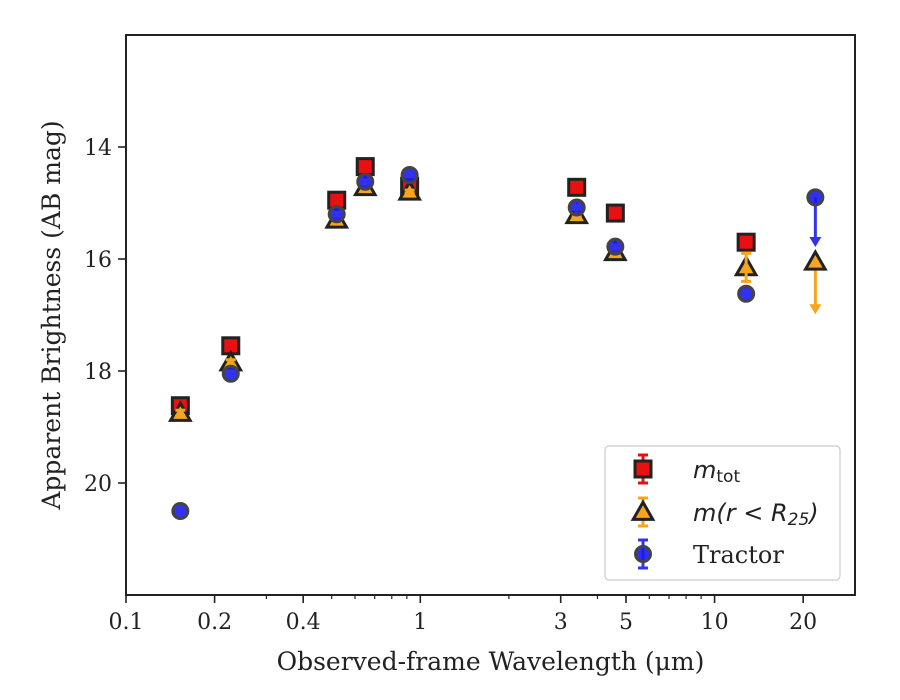  What do you see at coordinates (491, 661) in the screenshot?
I see `x-axis-label: Observed-frame Wavelength (μm)` at bounding box center [491, 661].